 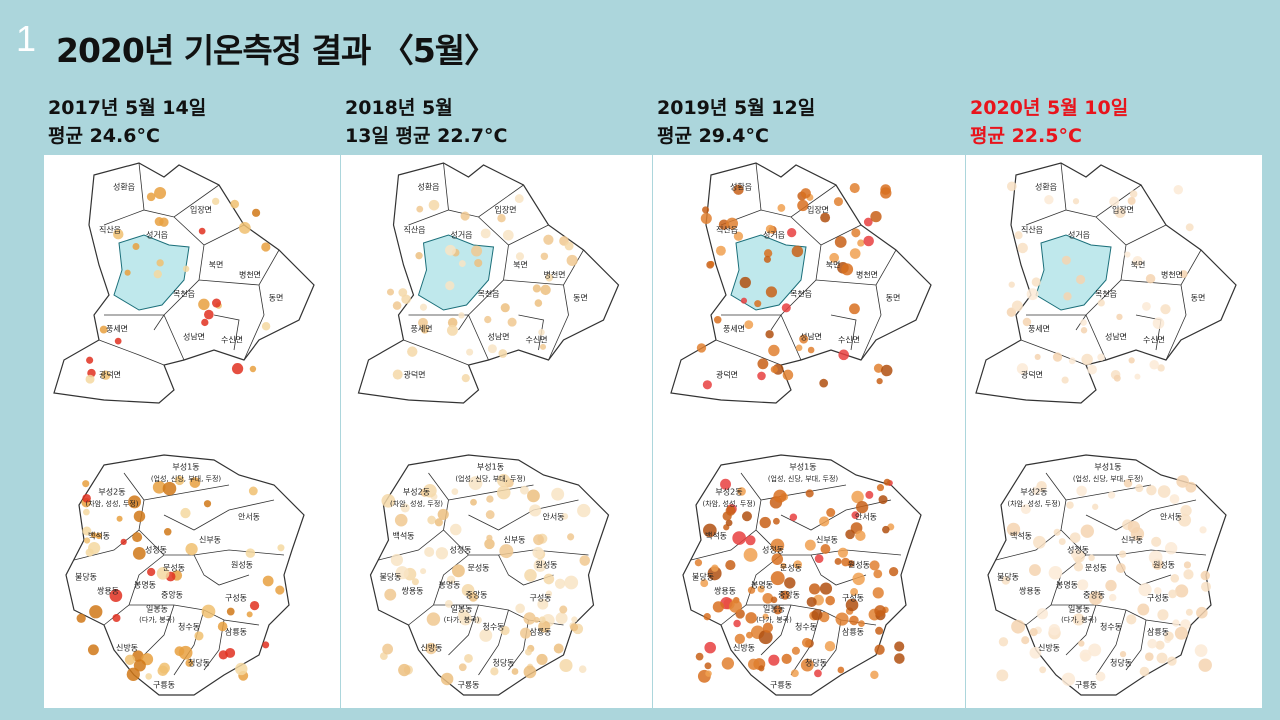 What do you see at coordinates (1079, 235) in the screenshot?
I see `district-label: 성거읍` at bounding box center [1079, 235].